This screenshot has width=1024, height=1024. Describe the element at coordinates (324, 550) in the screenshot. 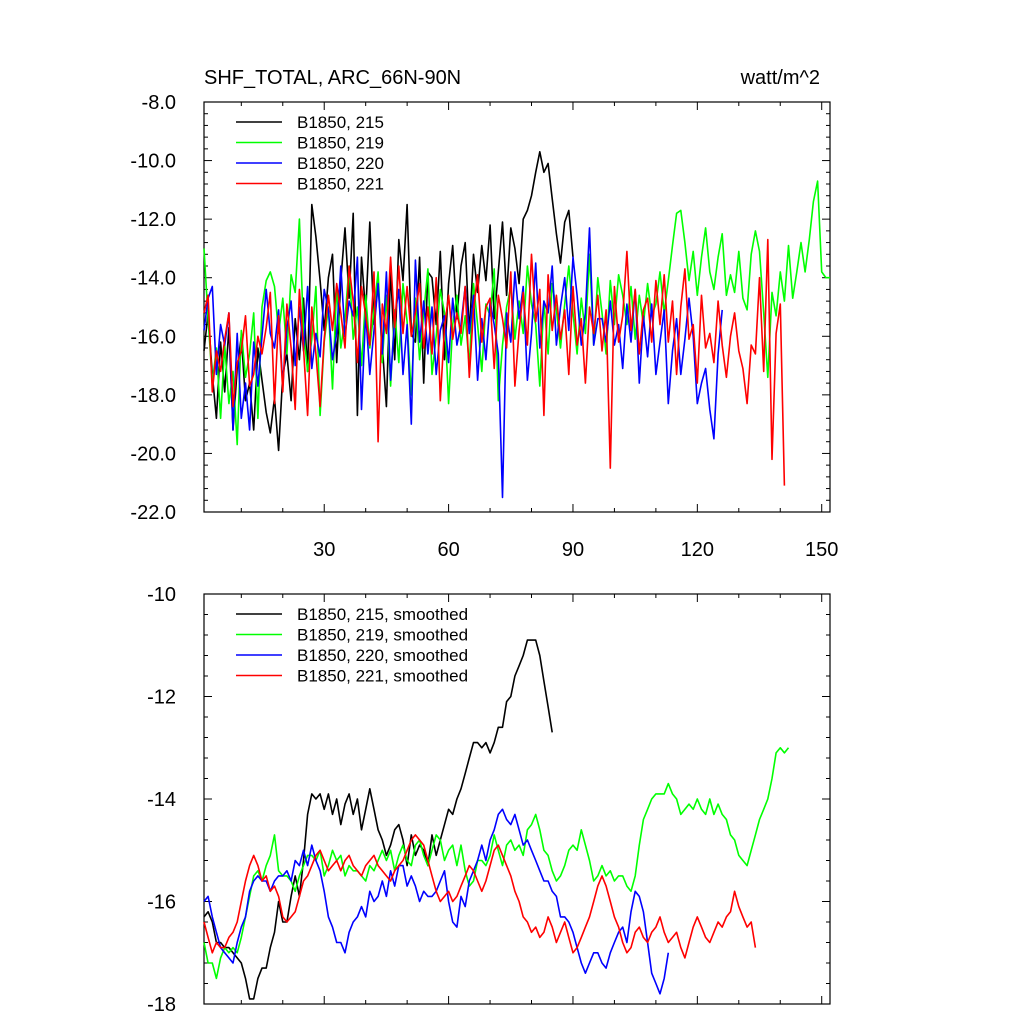

I see `x-tick-label: 30` at that location.